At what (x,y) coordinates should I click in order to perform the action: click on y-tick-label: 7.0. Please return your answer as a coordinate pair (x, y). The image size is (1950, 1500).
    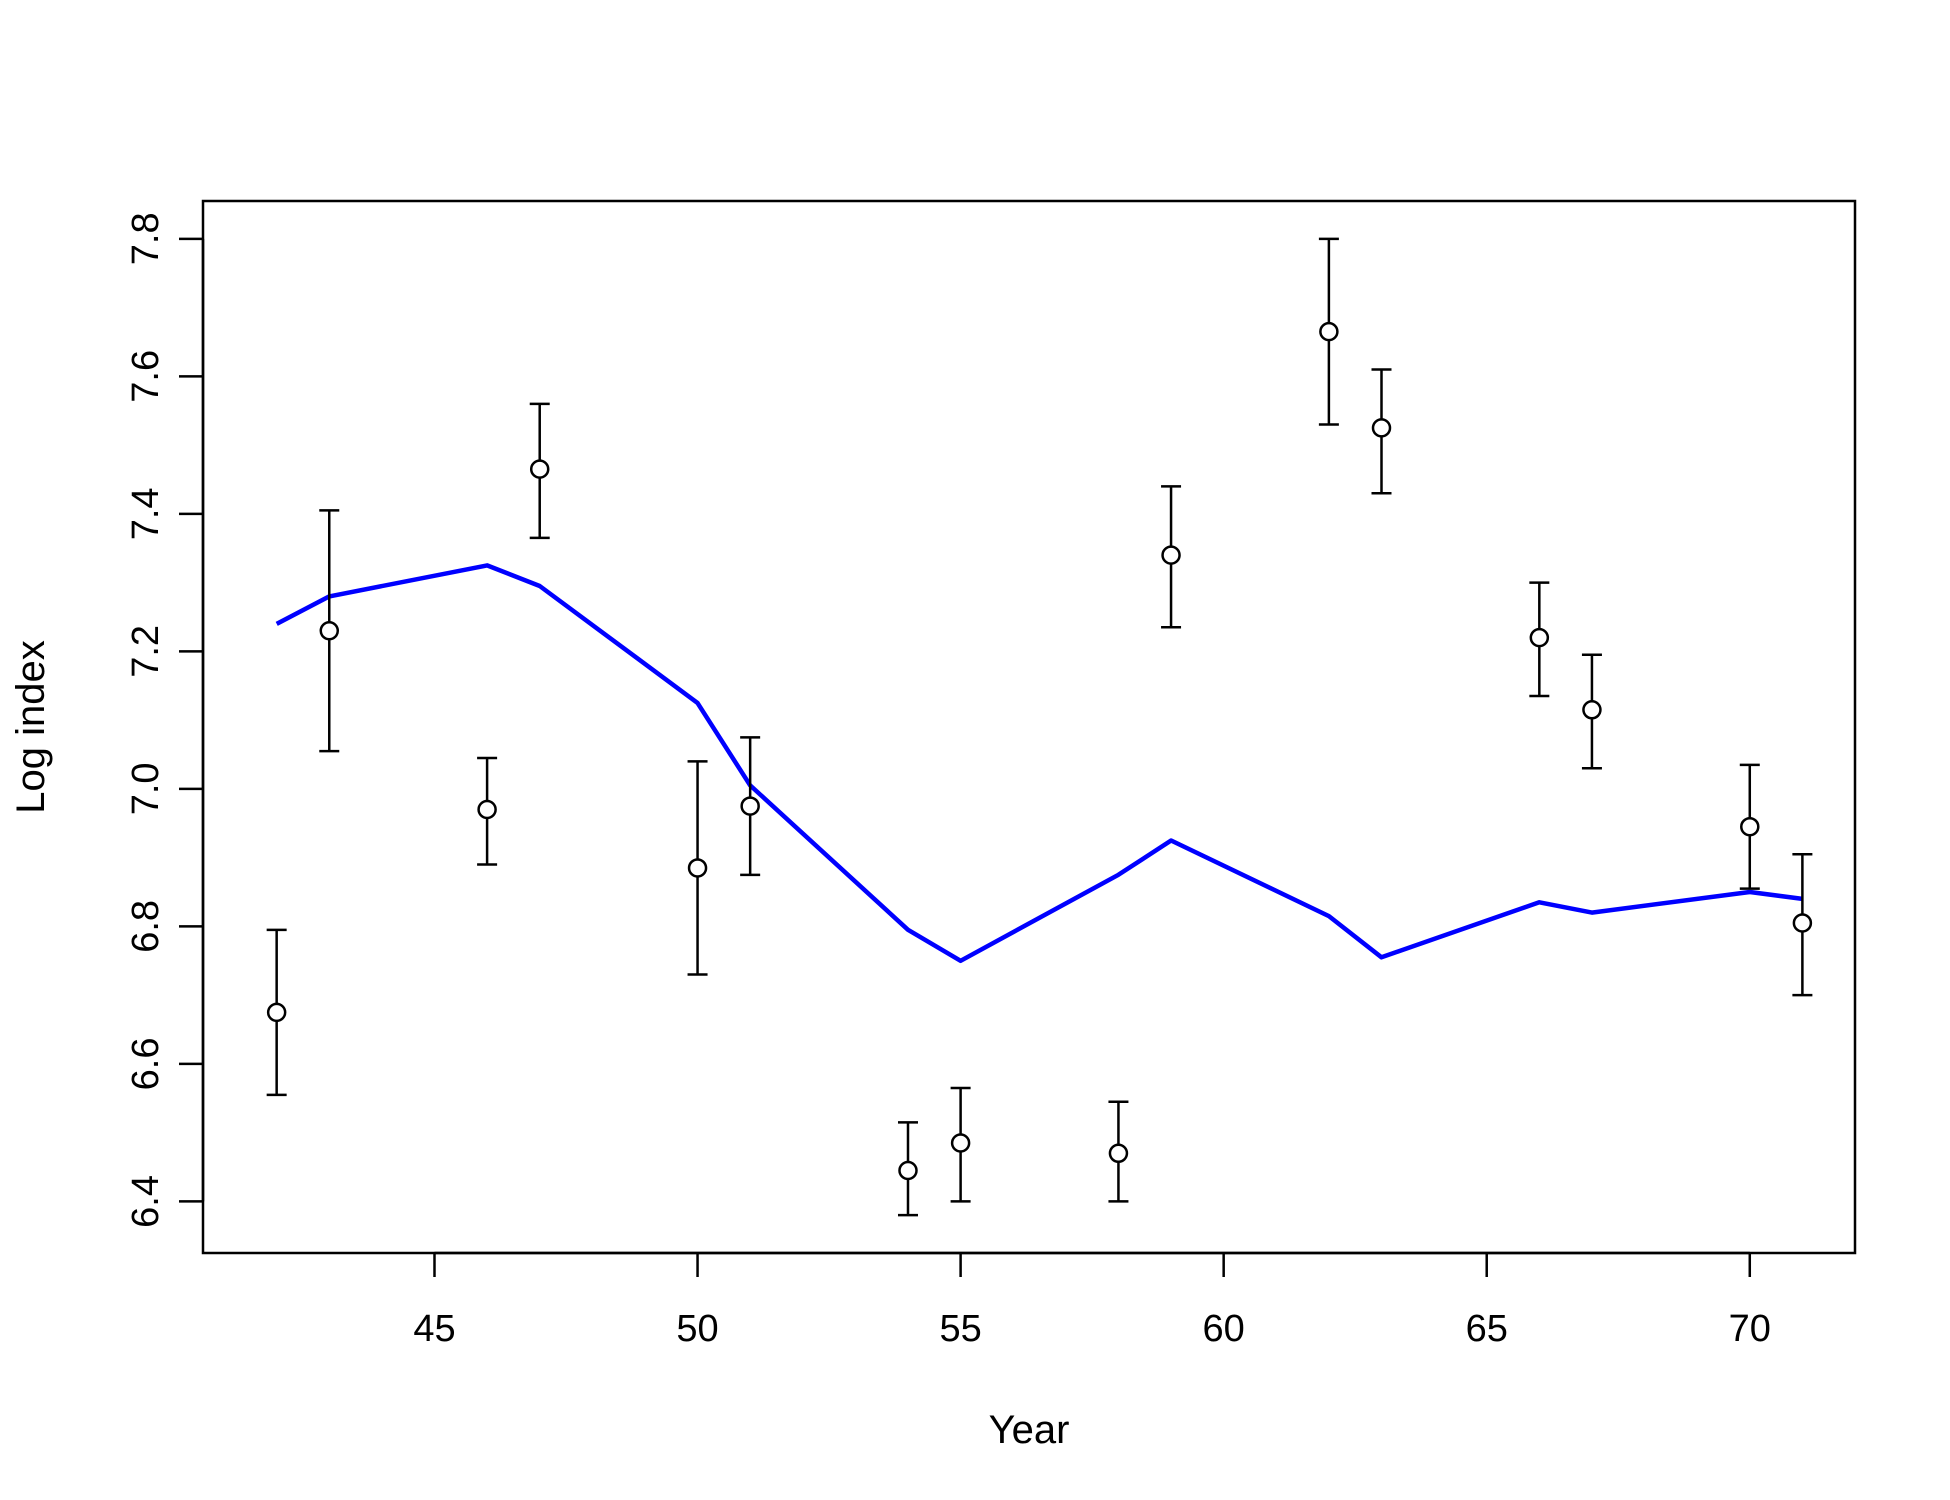
    Looking at the image, I should click on (146, 788).